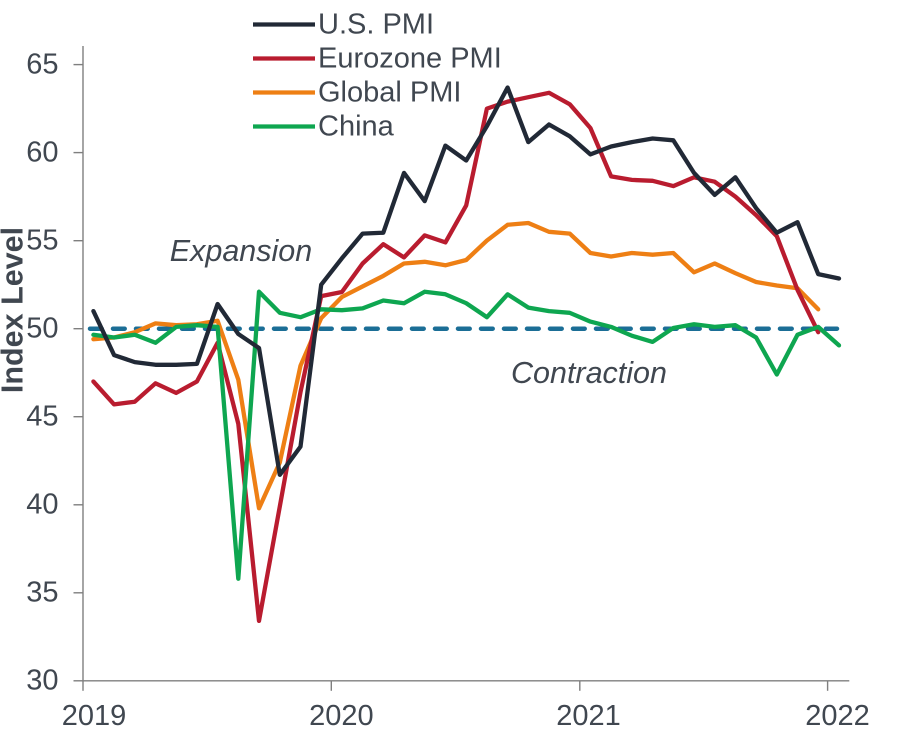  Describe the element at coordinates (15, 310) in the screenshot. I see `svg-text: Index Level` at that location.